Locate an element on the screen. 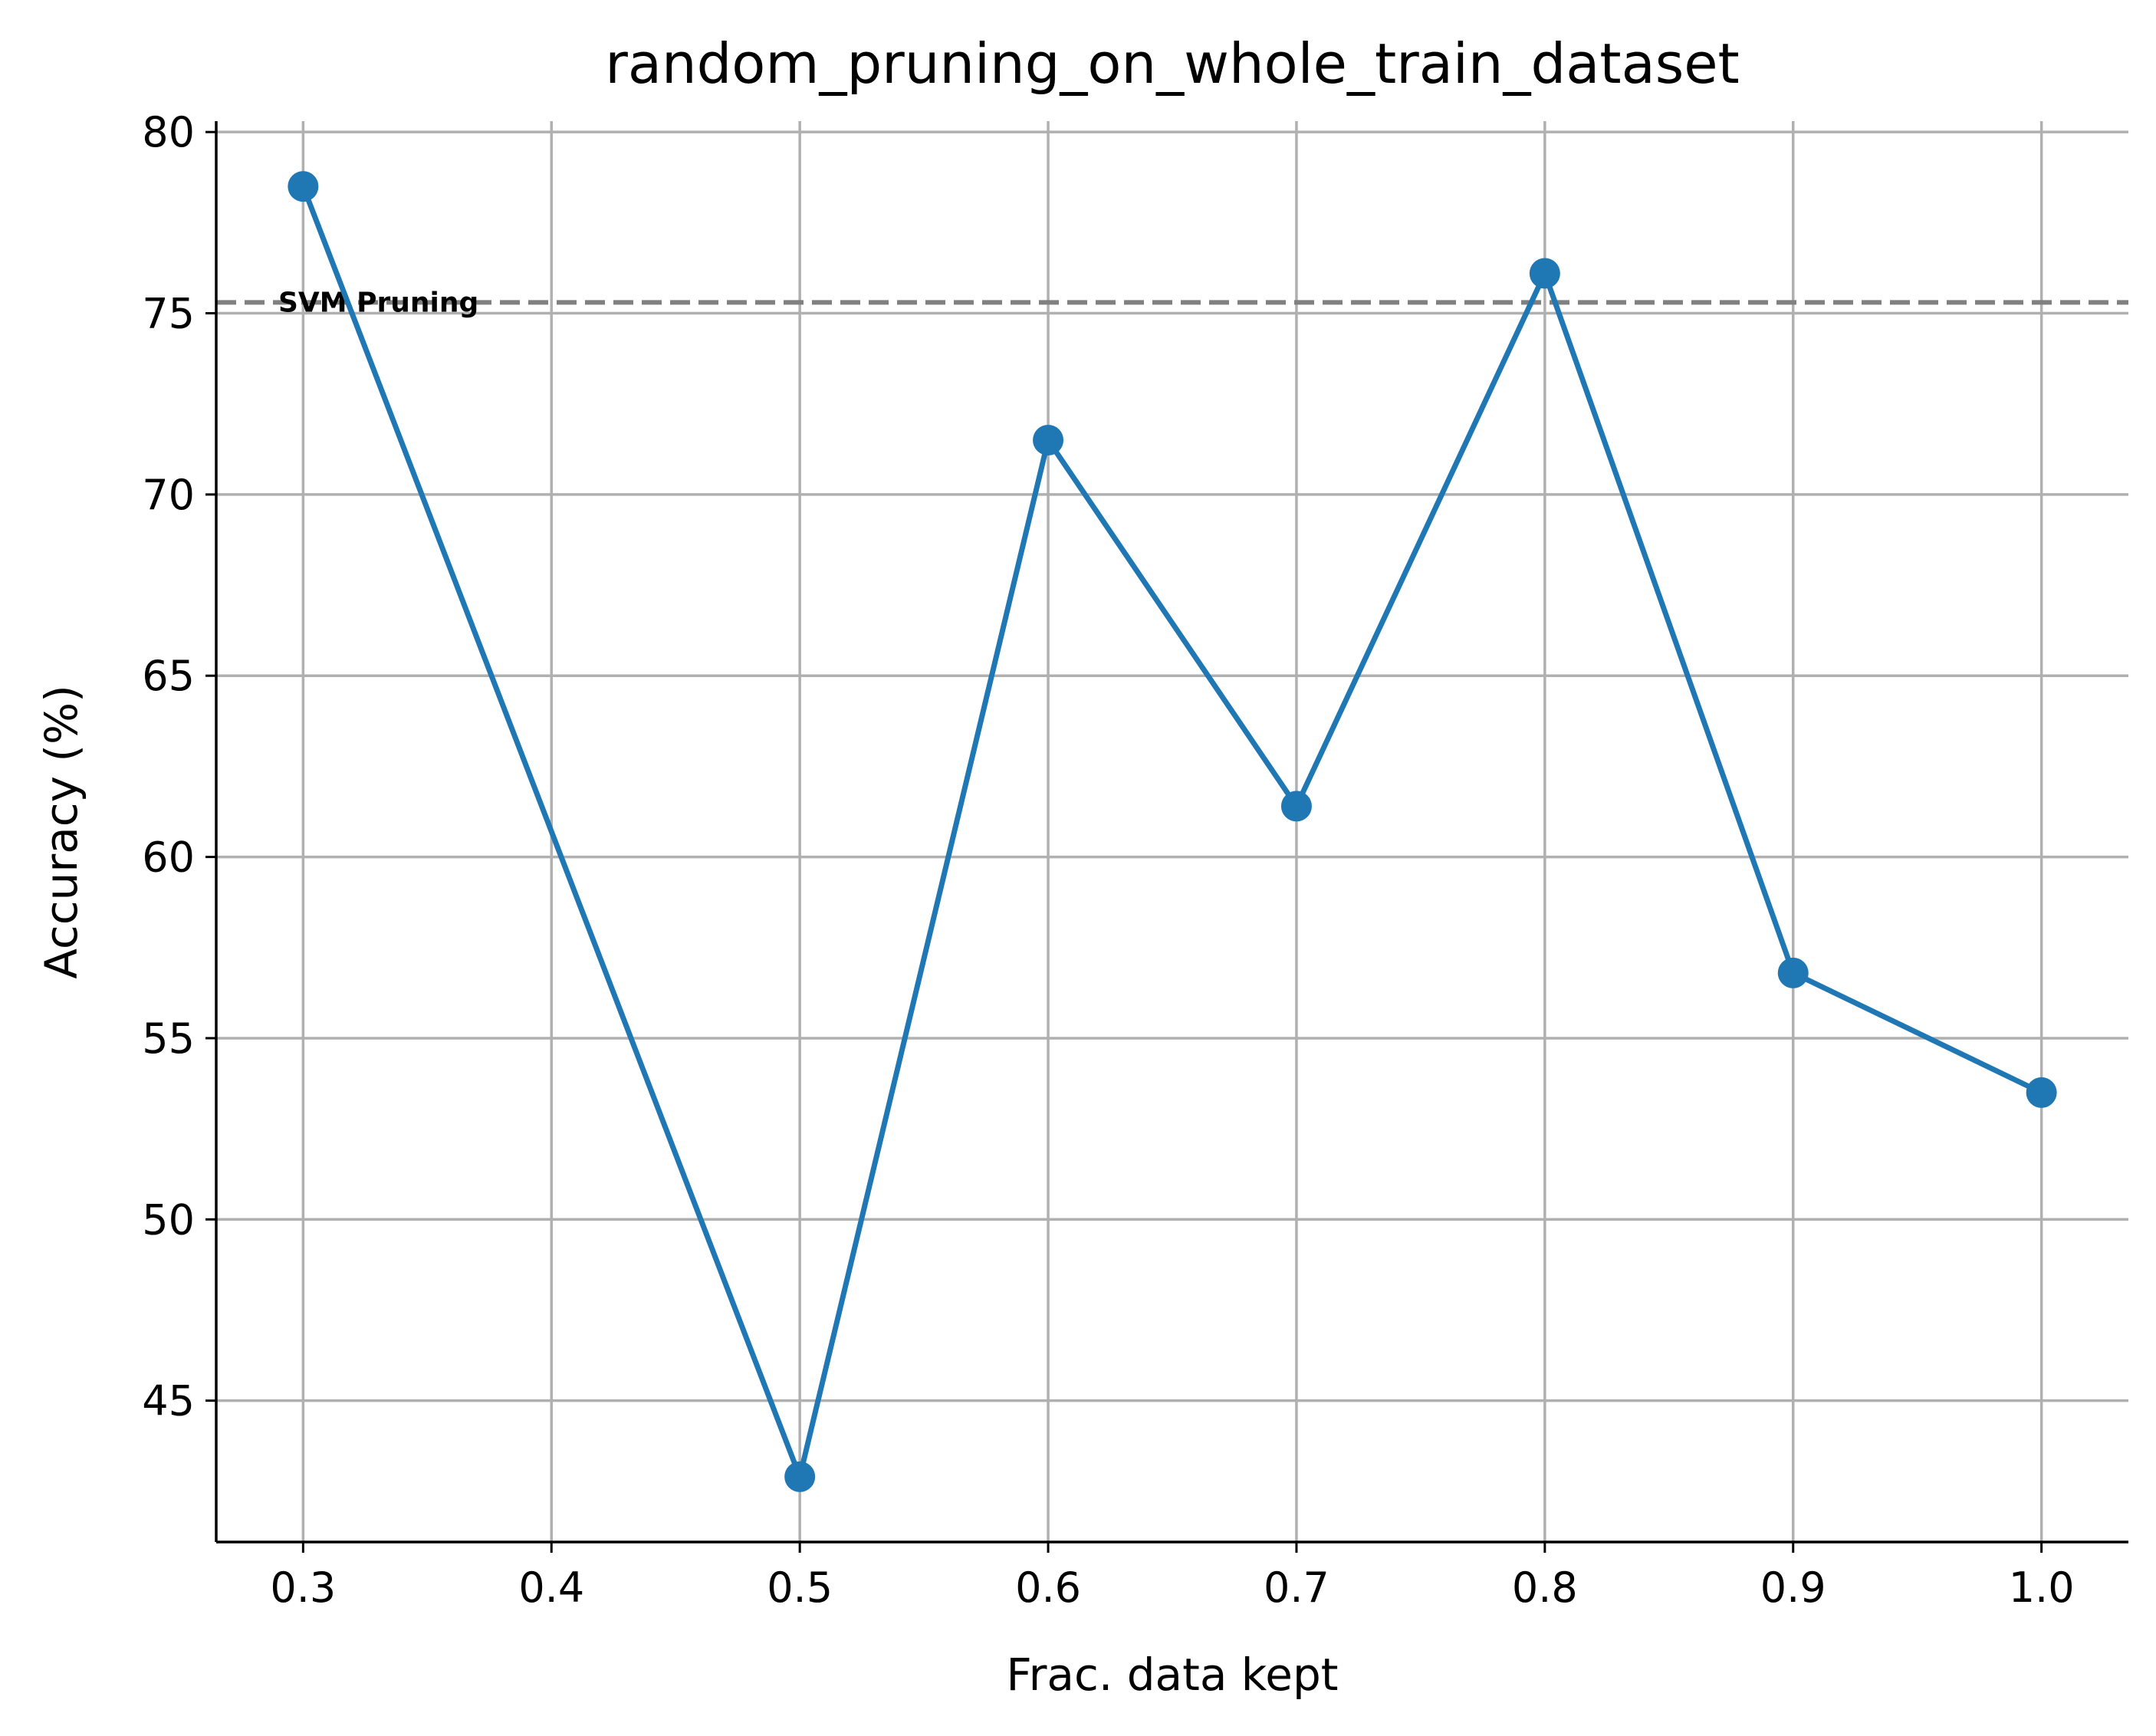 This screenshot has width=2156, height=1736. reference-line-label: SVM Pruning is located at coordinates (378, 302).